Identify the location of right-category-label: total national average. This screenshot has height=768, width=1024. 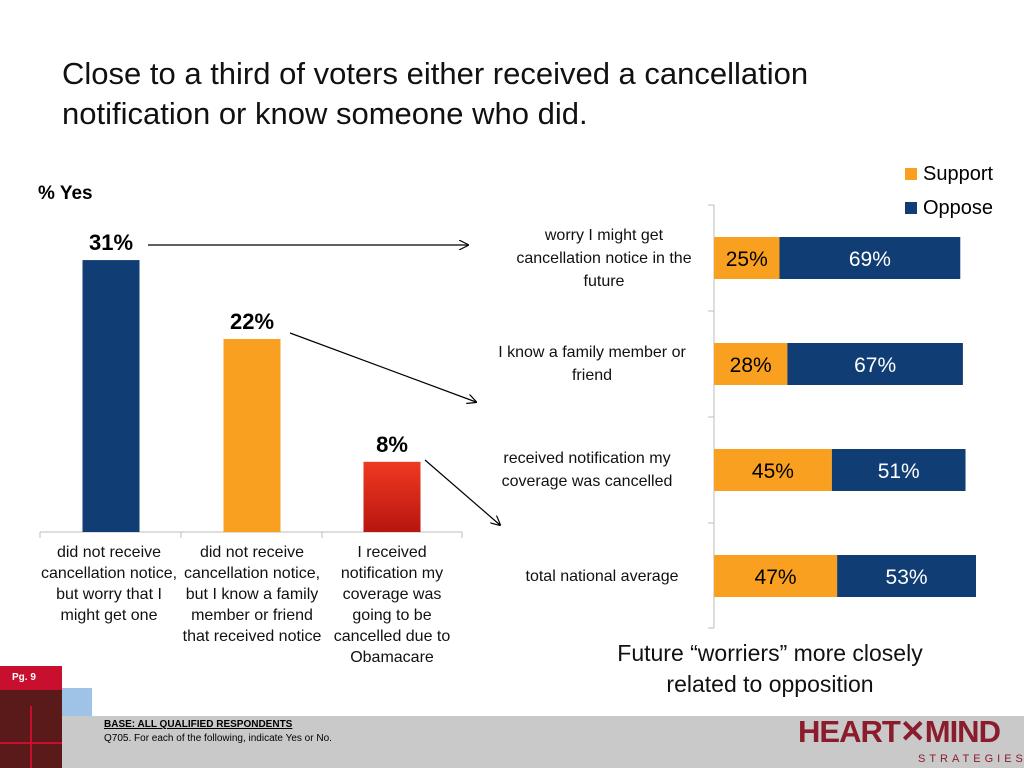
(602, 576).